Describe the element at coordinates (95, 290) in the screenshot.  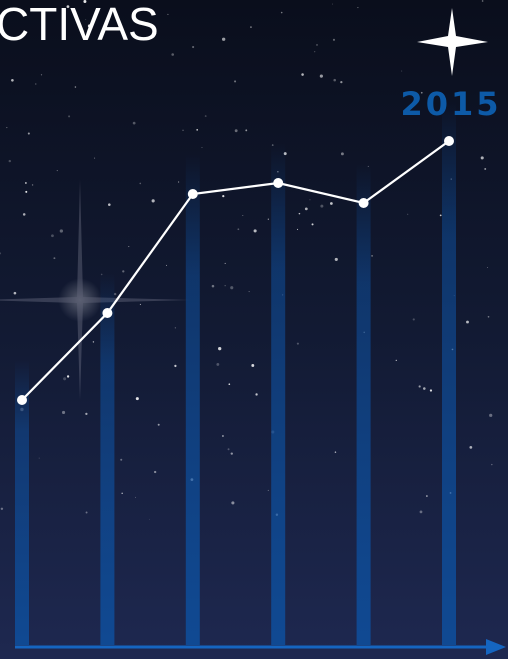
I see `sparkle` at that location.